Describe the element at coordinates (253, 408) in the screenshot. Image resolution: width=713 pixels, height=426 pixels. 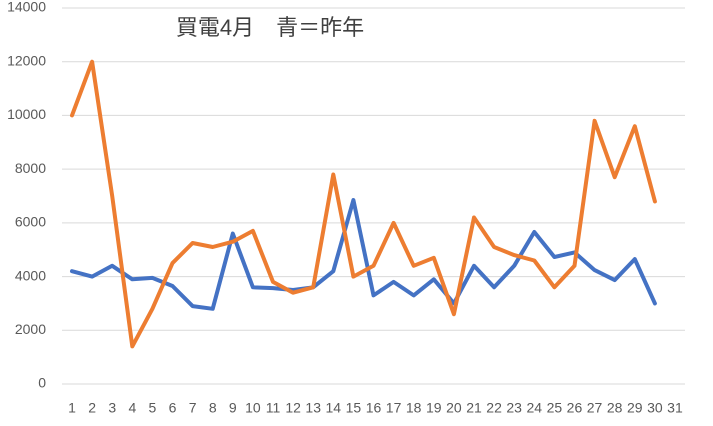
I see `x-tick-label: 10` at that location.